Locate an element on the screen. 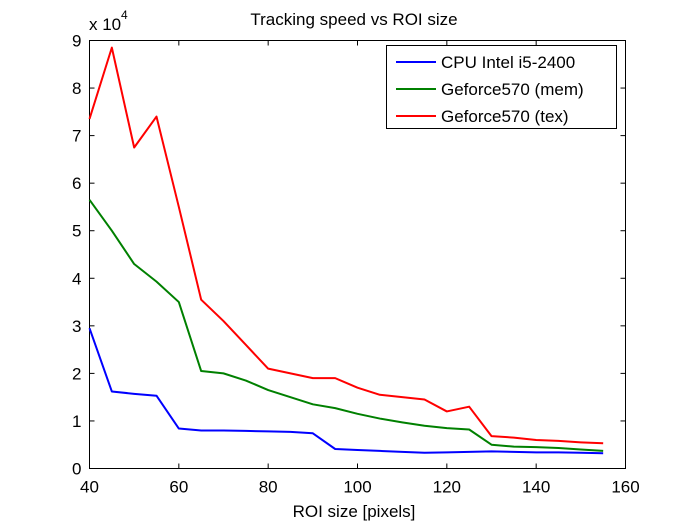  chart-title: Tracking speed vs ROI size is located at coordinates (353, 19).